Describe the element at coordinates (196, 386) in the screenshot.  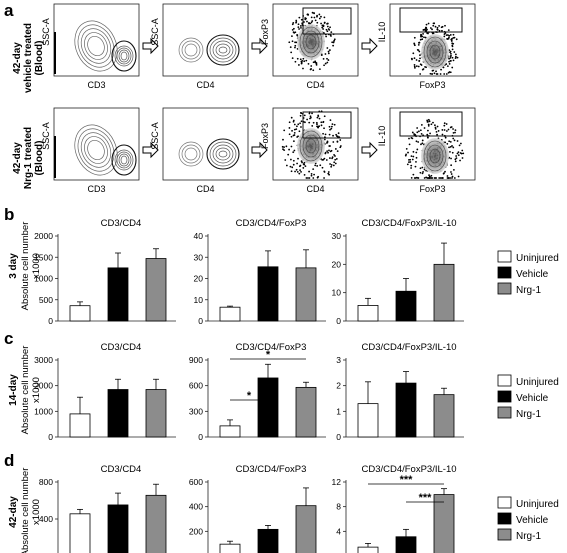
I see `y-tick-label: 600` at that location.